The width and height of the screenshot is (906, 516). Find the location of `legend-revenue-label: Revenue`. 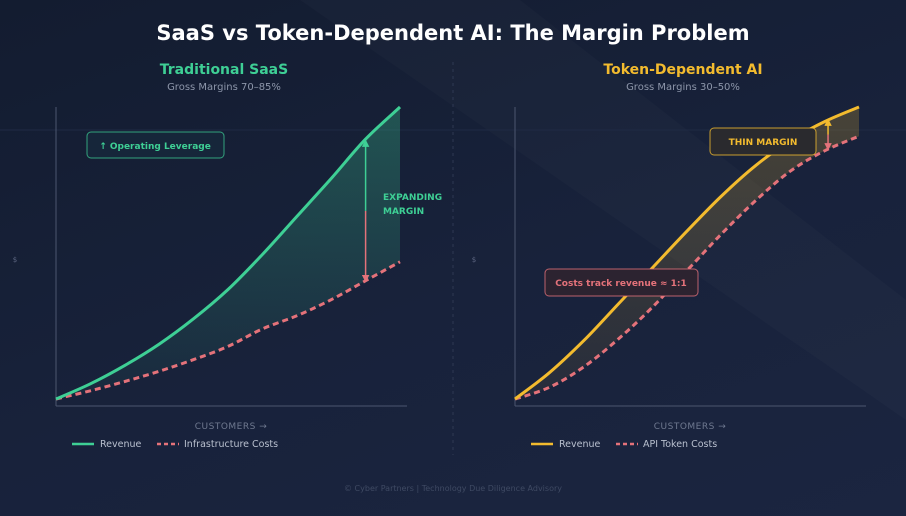

legend-revenue-label: Revenue is located at coordinates (121, 444).